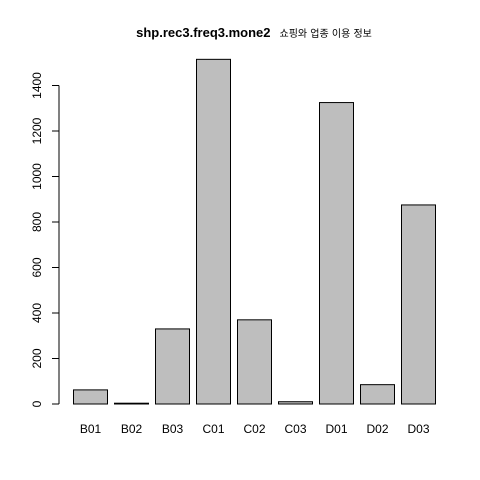 This screenshot has width=480, height=480. What do you see at coordinates (37, 222) in the screenshot?
I see `y-tick-label: 800` at bounding box center [37, 222].